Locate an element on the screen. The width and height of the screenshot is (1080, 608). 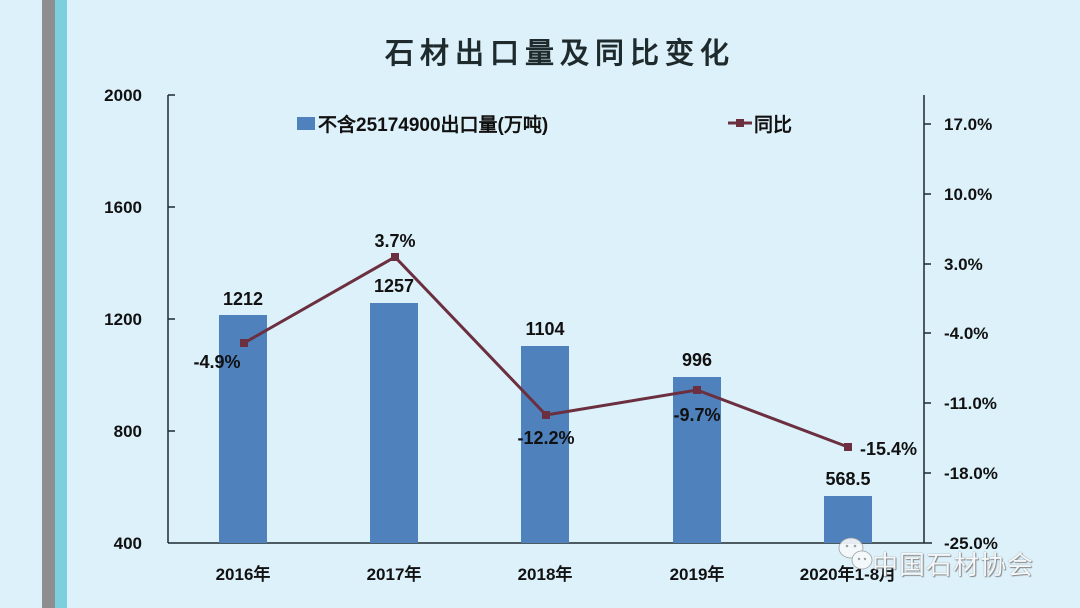
category-label: 2019年 is located at coordinates (697, 574).